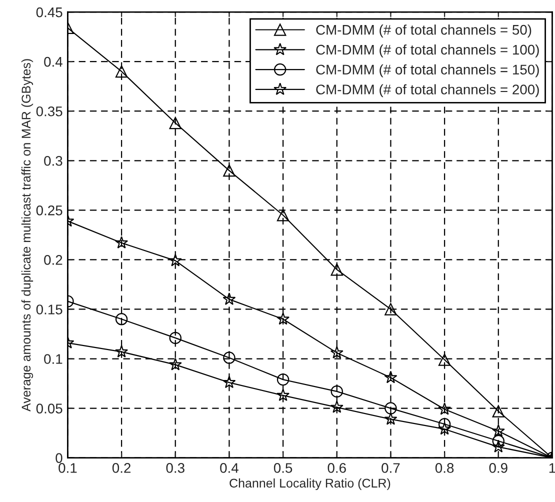  Describe the element at coordinates (427, 51) in the screenshot. I see `legend-label: CM-DMM (# of total channels = 100)` at that location.